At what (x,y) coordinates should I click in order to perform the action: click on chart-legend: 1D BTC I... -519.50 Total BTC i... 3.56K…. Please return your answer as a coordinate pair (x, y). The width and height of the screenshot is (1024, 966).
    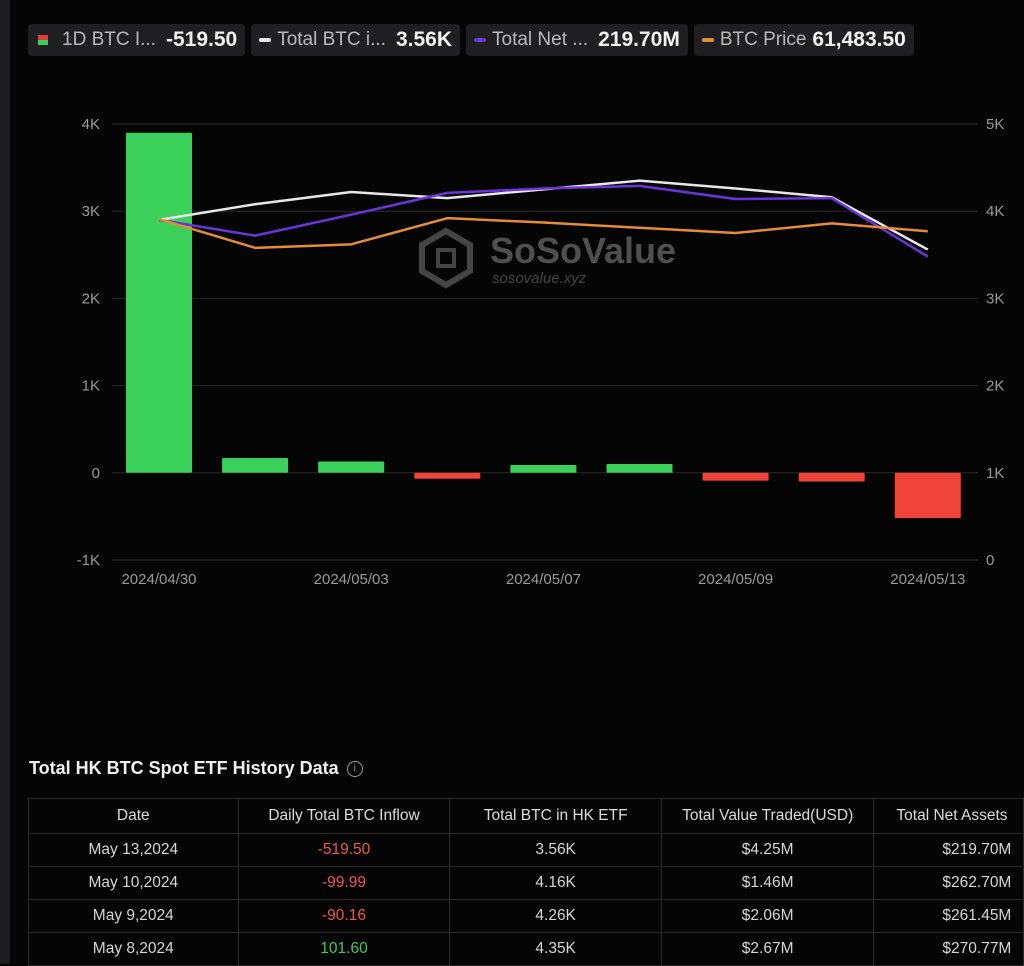
    Looking at the image, I should click on (471, 40).